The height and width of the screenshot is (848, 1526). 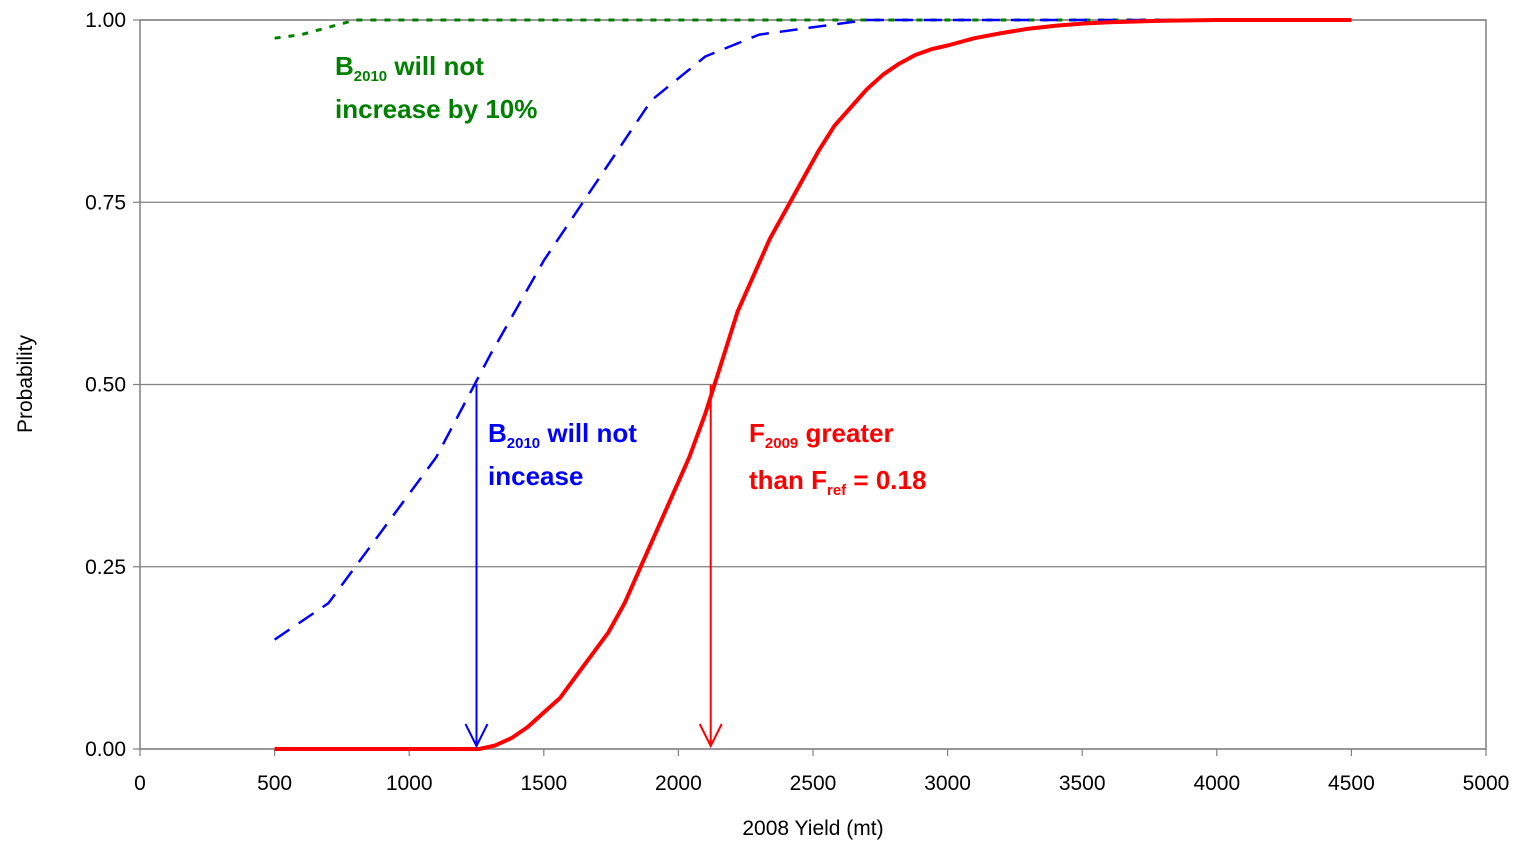 What do you see at coordinates (886, 480) in the screenshot?
I see `annotation-red-line2-rest: = 0.18` at bounding box center [886, 480].